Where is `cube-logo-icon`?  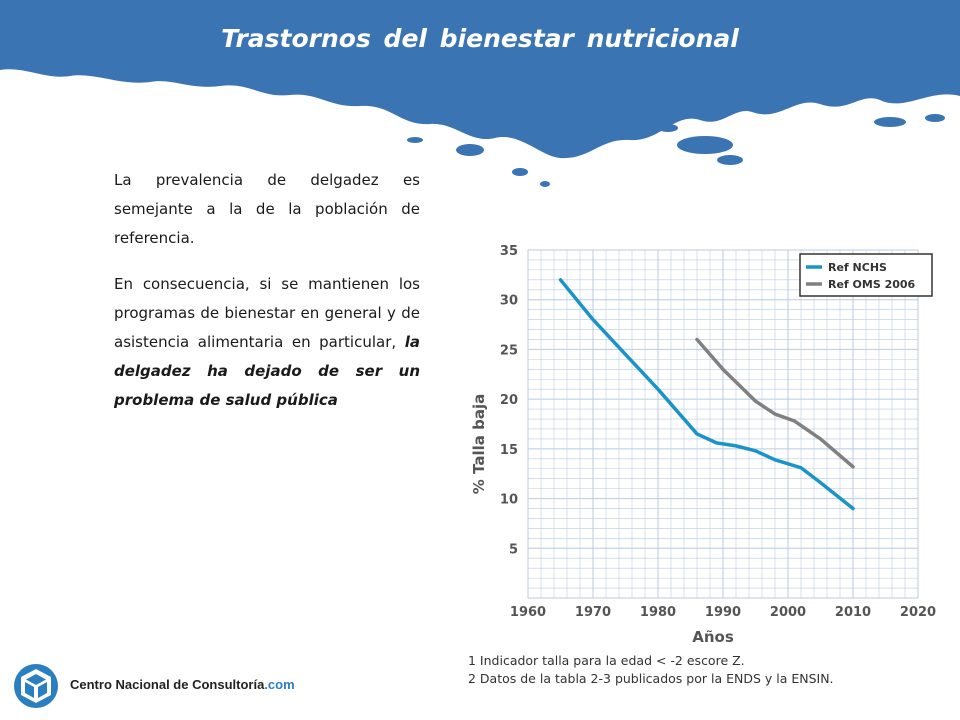 cube-logo-icon is located at coordinates (36, 686).